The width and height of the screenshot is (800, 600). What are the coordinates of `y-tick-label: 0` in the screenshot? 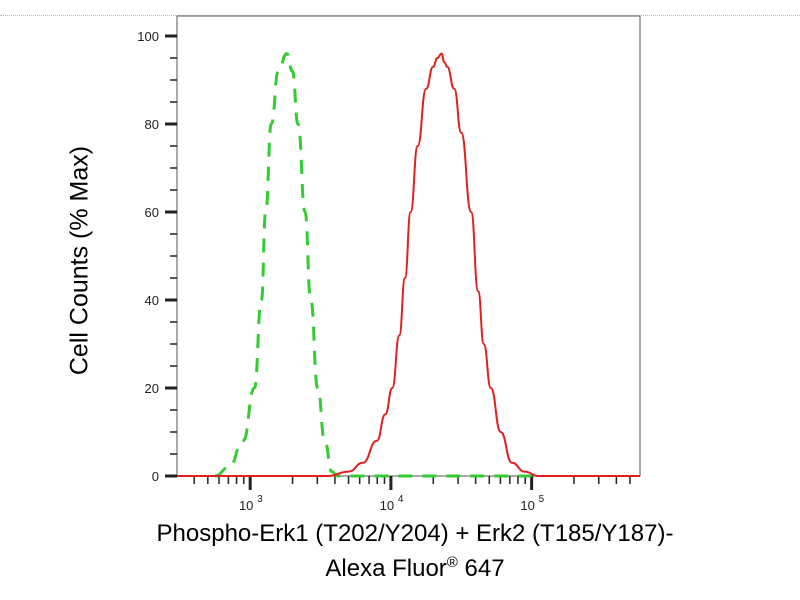 It's located at (155, 476).